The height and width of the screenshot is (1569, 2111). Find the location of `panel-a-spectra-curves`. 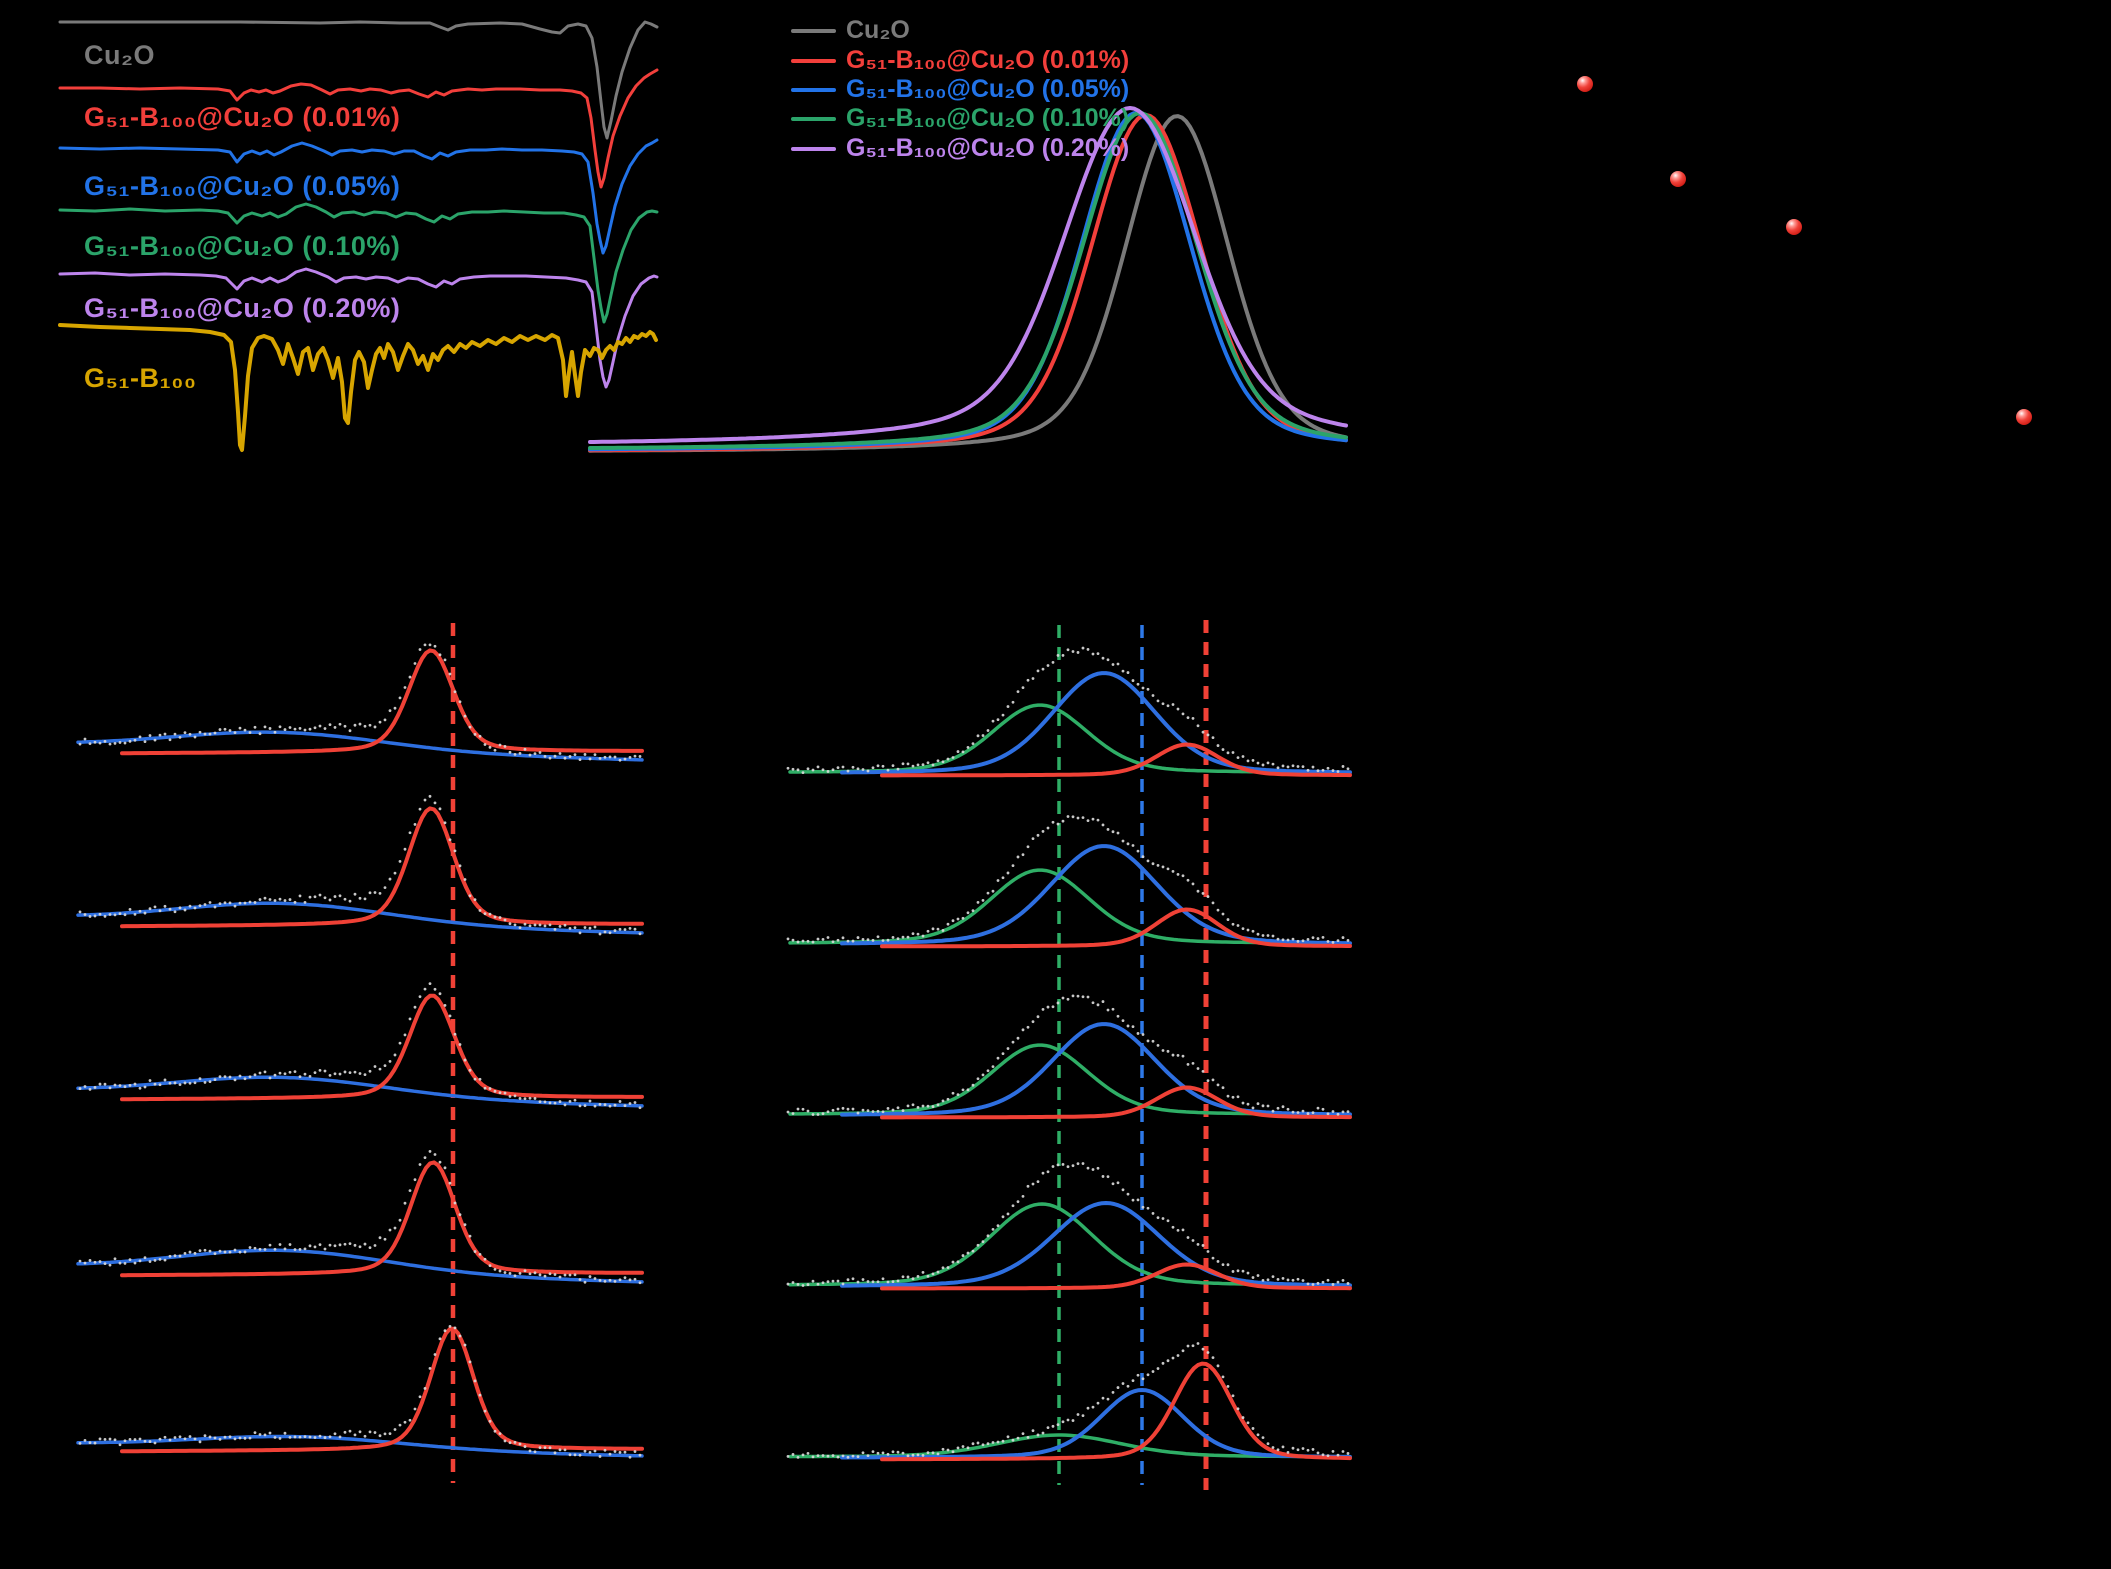

panel-a-spectra-curves is located at coordinates (358, 236).